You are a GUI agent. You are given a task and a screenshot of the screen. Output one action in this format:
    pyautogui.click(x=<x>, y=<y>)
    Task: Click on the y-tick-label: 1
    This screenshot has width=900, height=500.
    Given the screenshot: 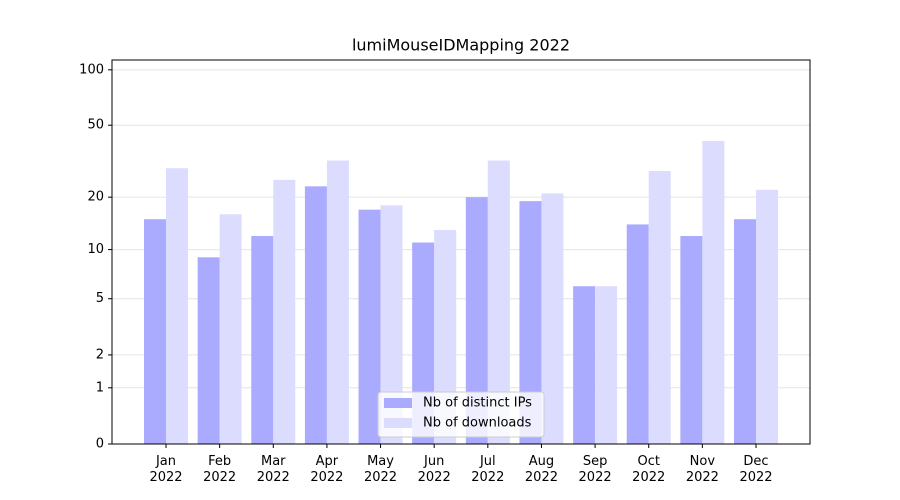 What is the action you would take?
    pyautogui.click(x=100, y=387)
    